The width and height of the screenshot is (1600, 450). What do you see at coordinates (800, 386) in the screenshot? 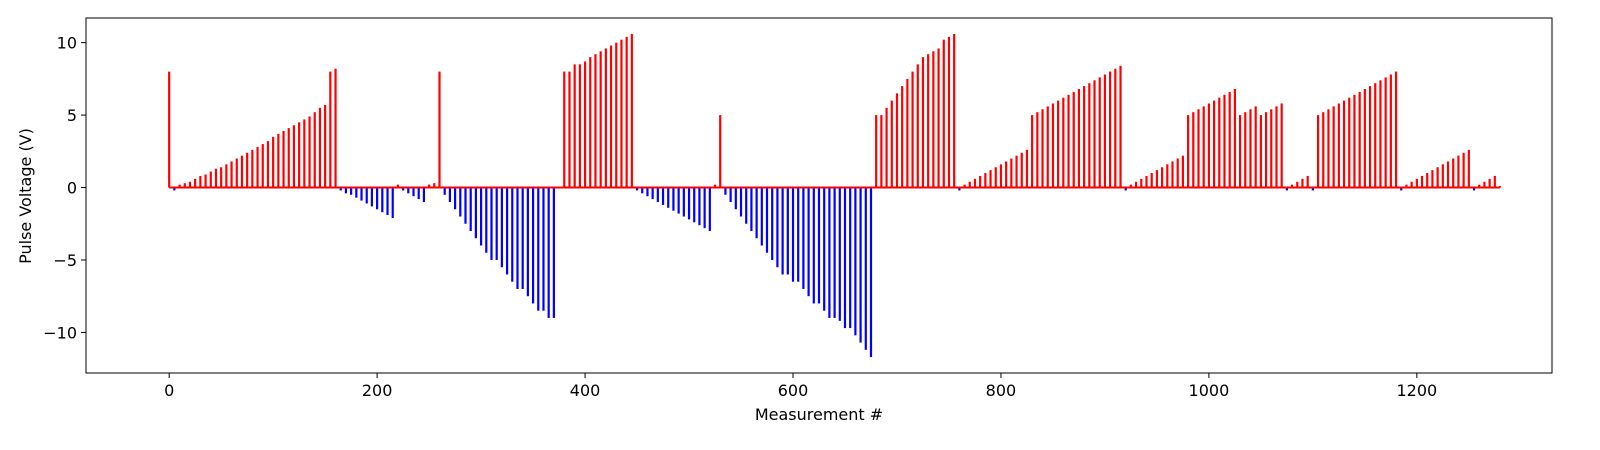
I see `x-axis-ticks: 0 200 400 600 800 1000 1200` at bounding box center [800, 386].